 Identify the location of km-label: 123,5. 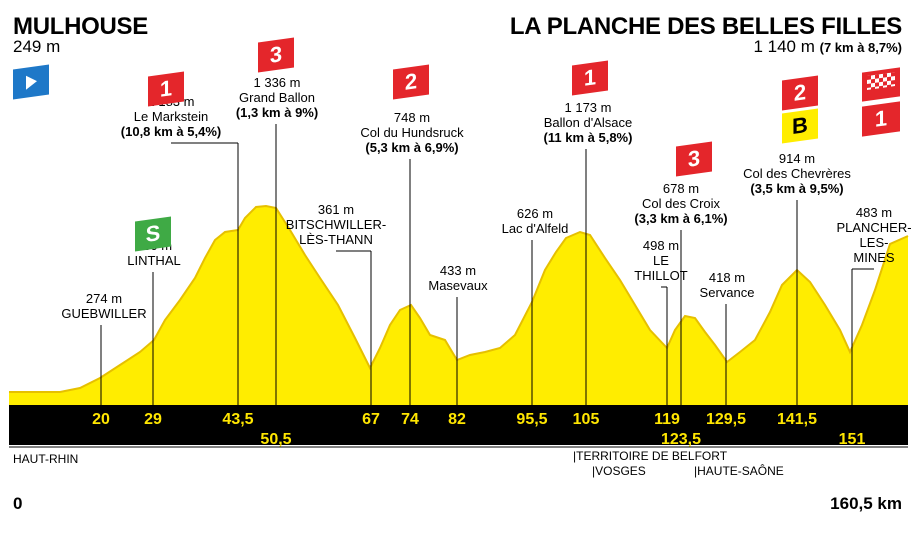
(681, 439).